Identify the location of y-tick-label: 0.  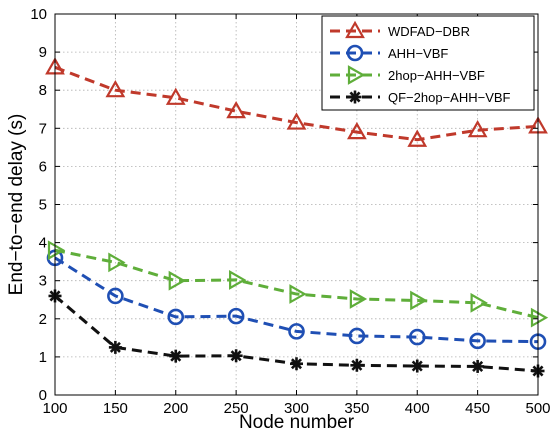
(43, 395).